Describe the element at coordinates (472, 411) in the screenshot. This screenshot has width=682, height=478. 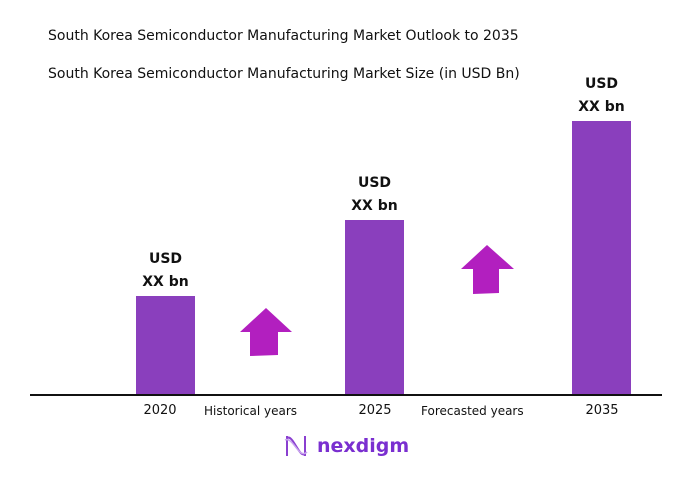
I see `forecasted-years-label: Forecasted years` at that location.